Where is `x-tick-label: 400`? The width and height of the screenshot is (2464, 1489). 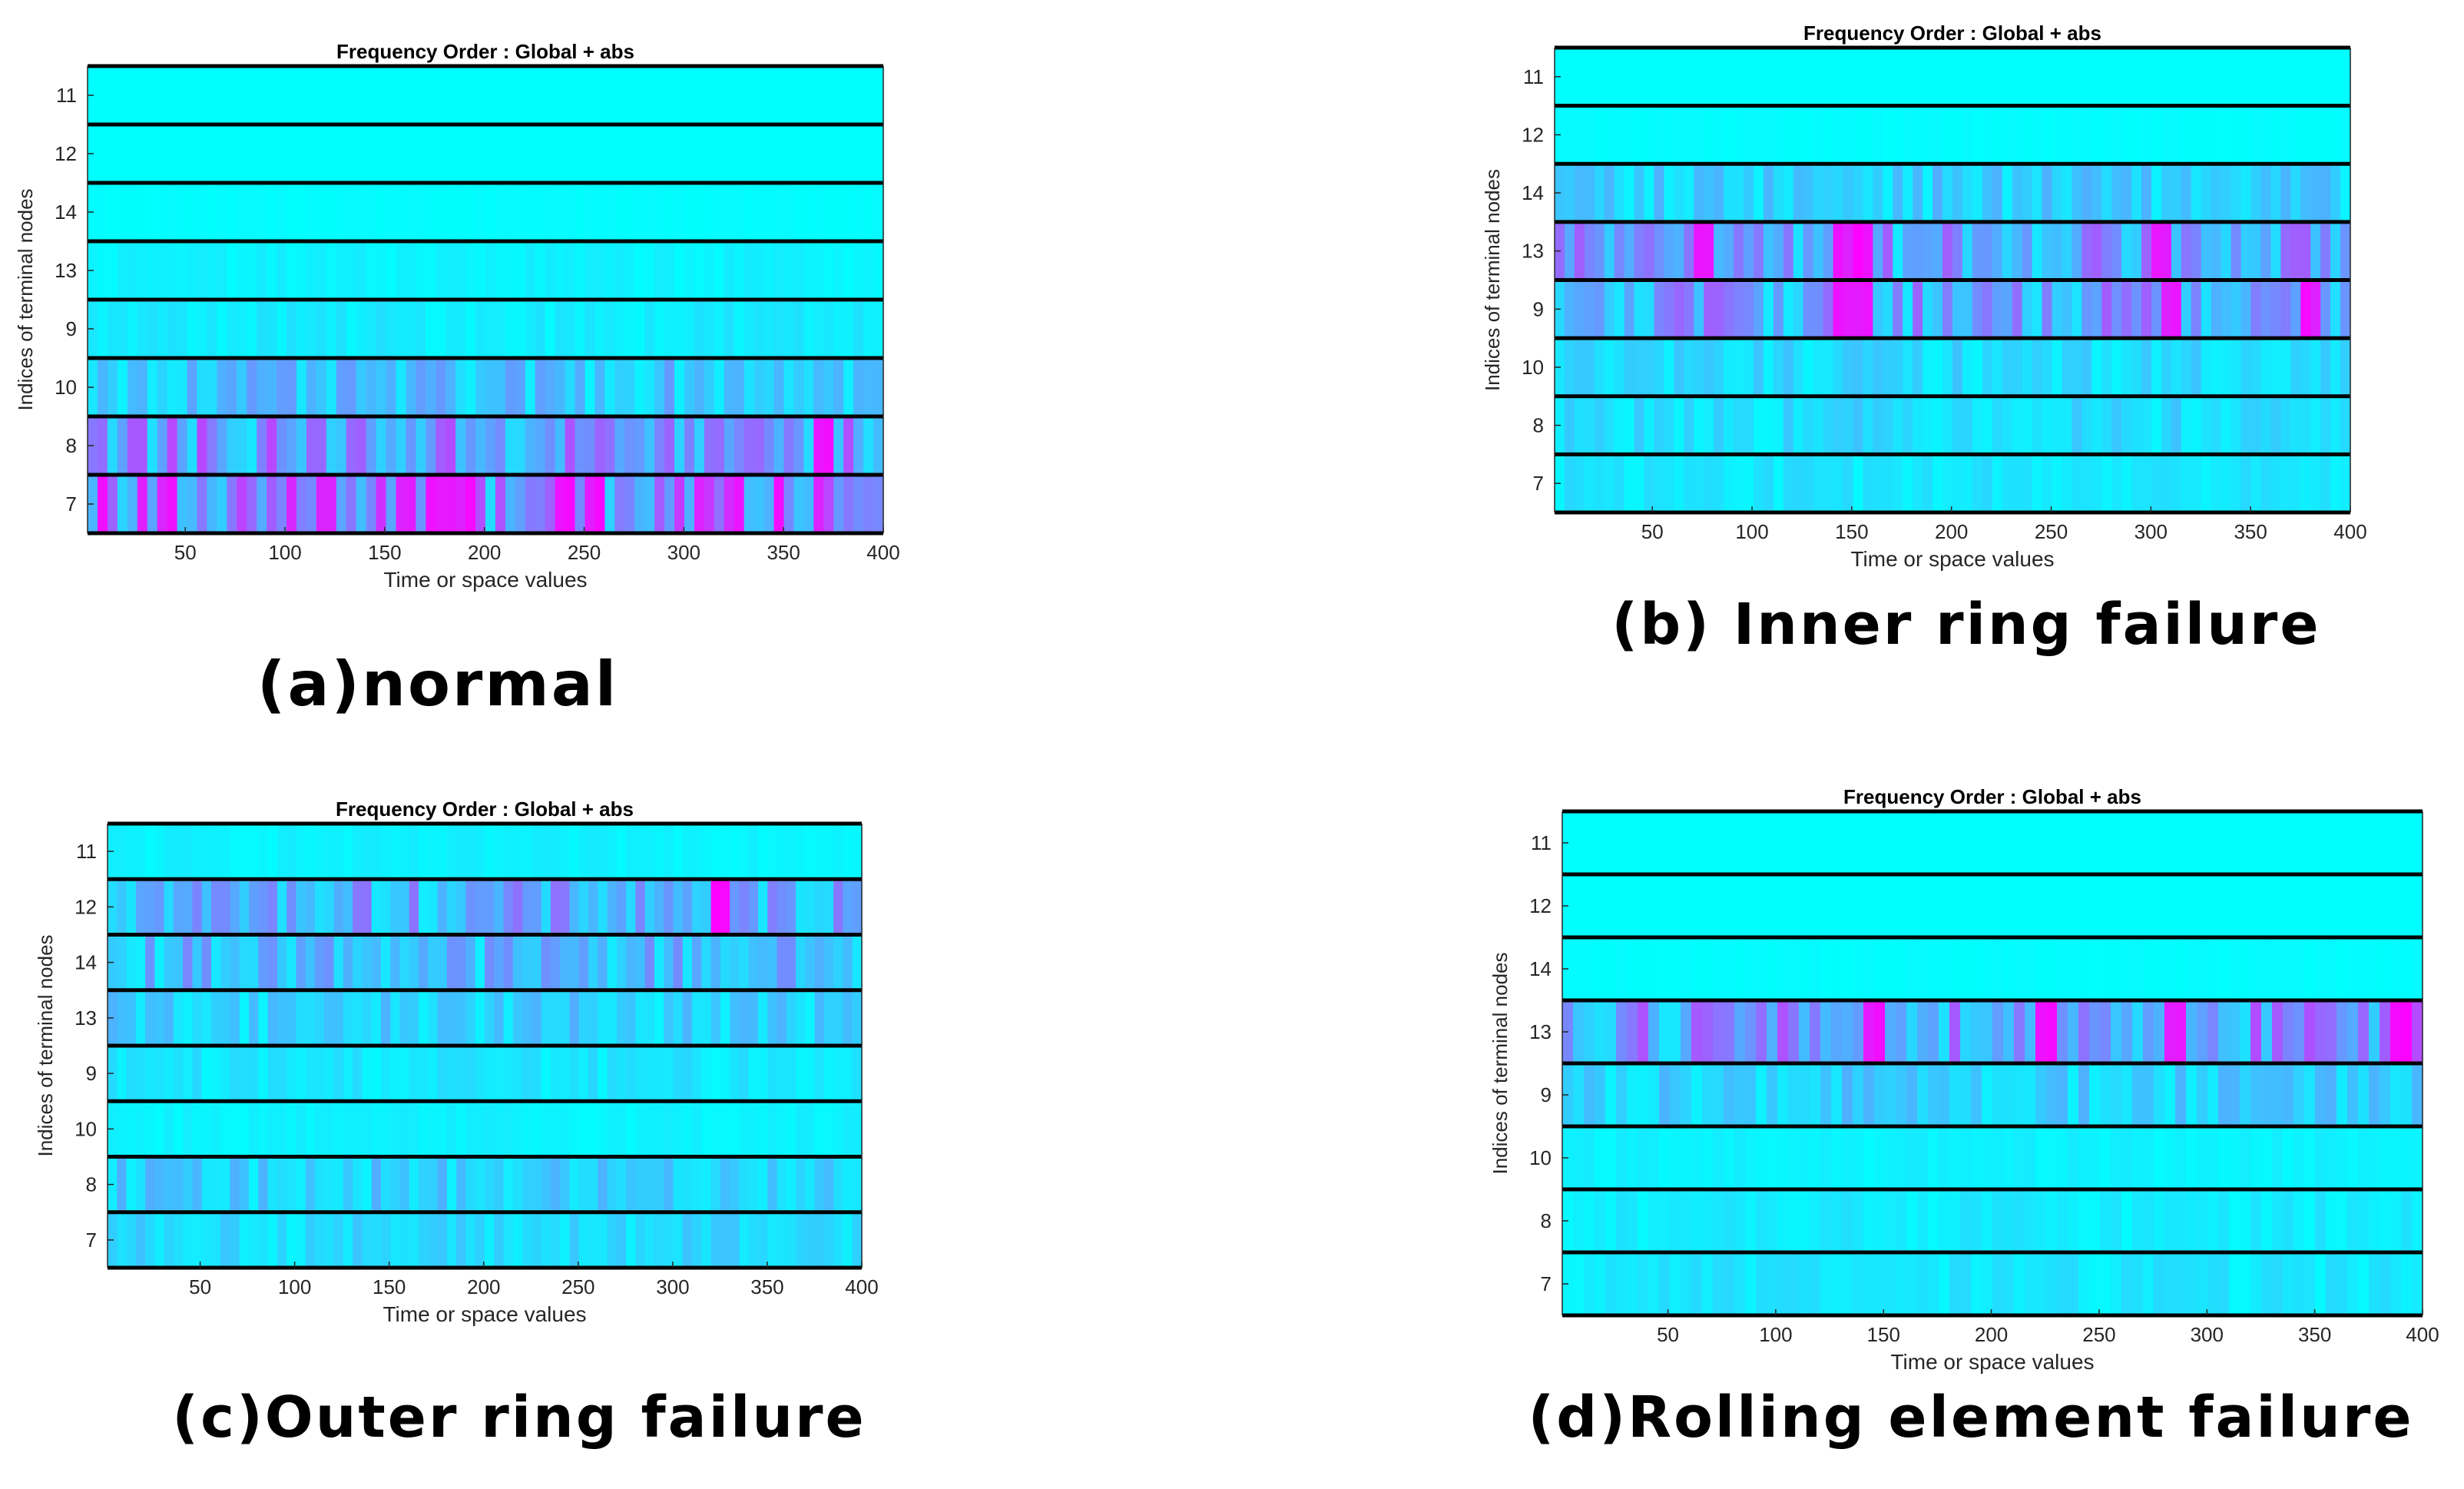
x-tick-label: 400 is located at coordinates (883, 552).